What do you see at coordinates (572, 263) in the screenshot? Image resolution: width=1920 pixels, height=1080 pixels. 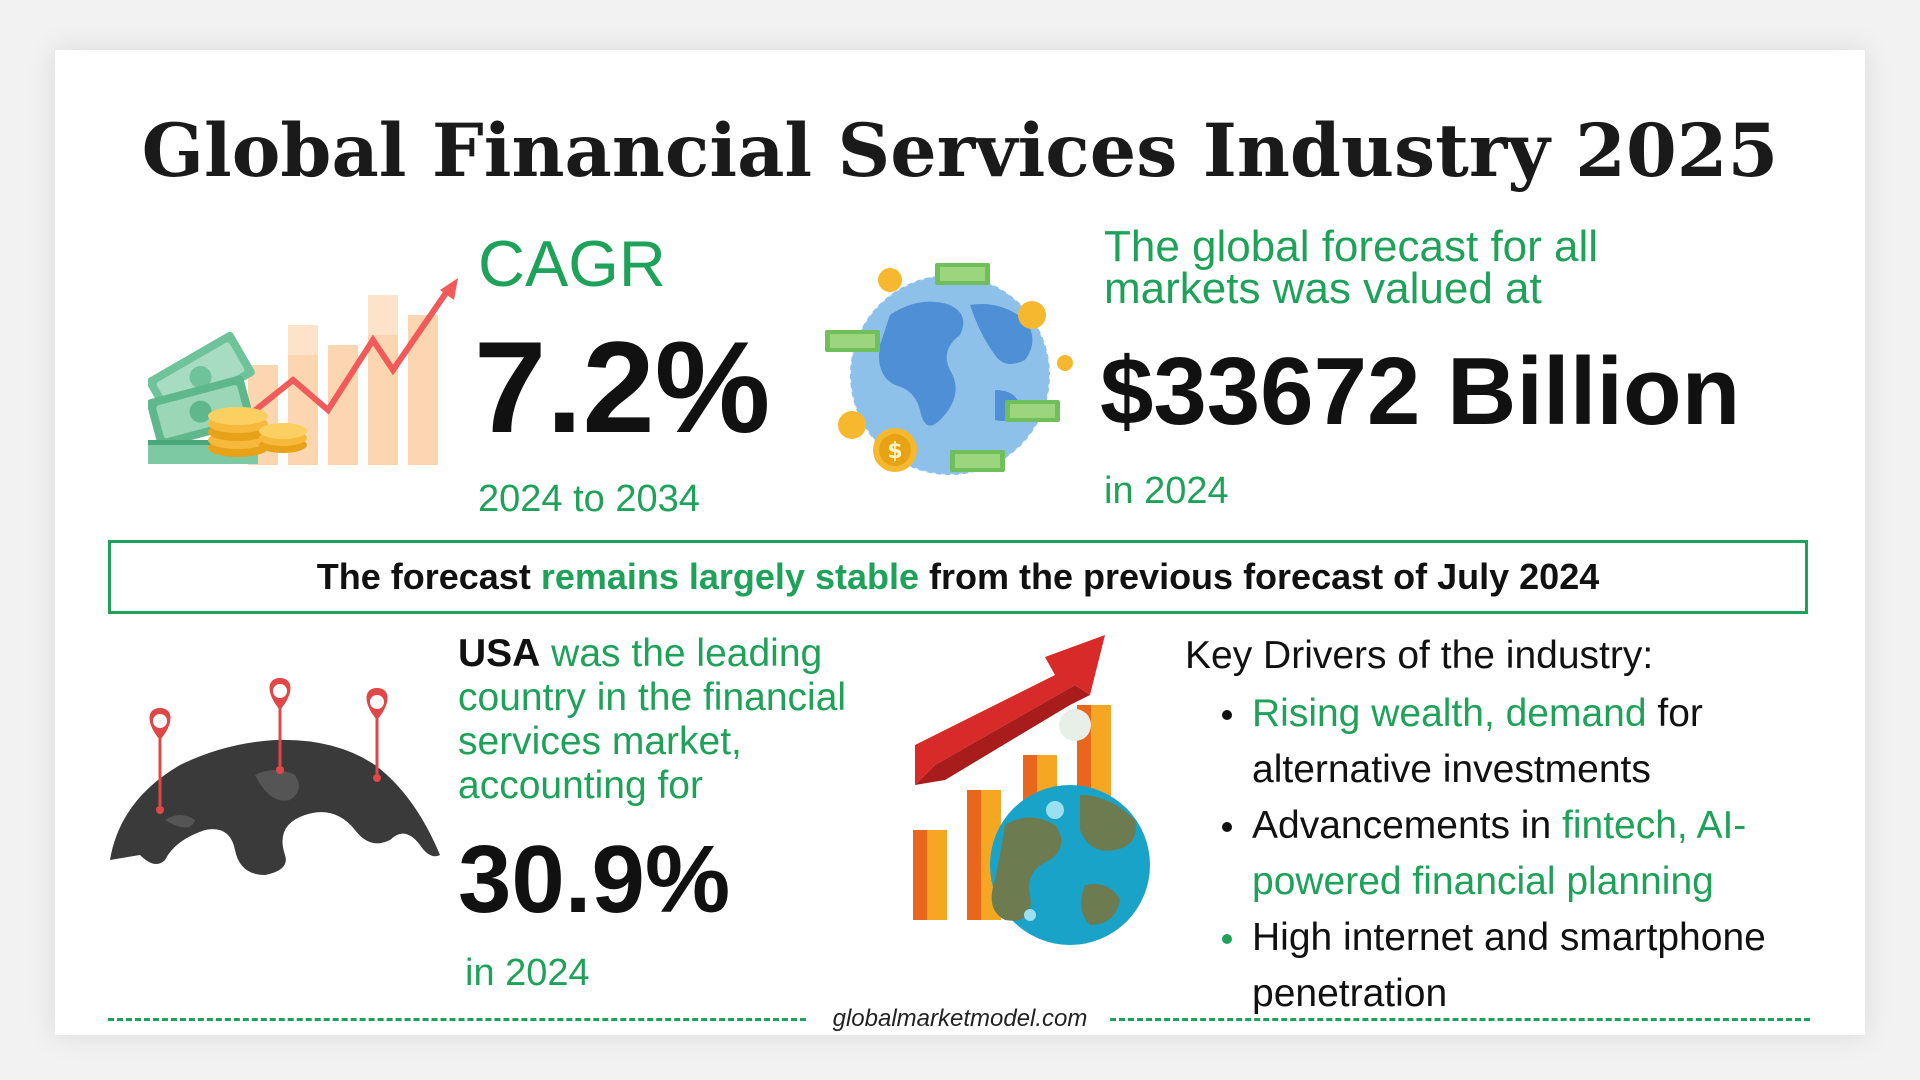 I see `cagr-label: CAGR` at bounding box center [572, 263].